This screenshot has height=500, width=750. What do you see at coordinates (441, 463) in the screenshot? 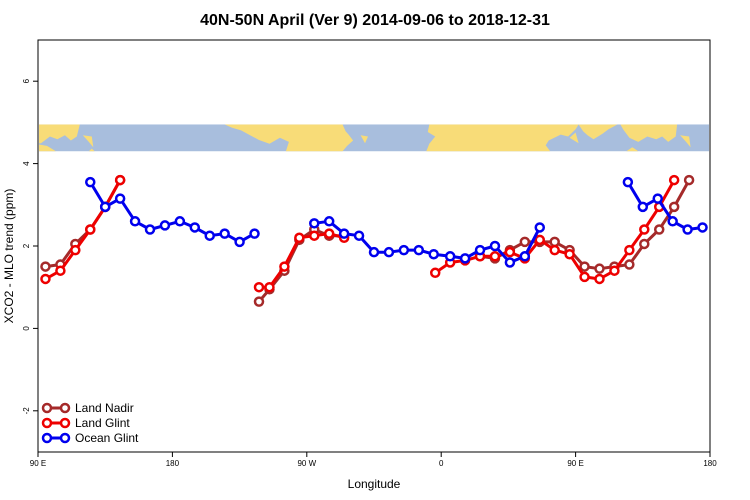
I see `x-tick-label: 0` at bounding box center [441, 463].